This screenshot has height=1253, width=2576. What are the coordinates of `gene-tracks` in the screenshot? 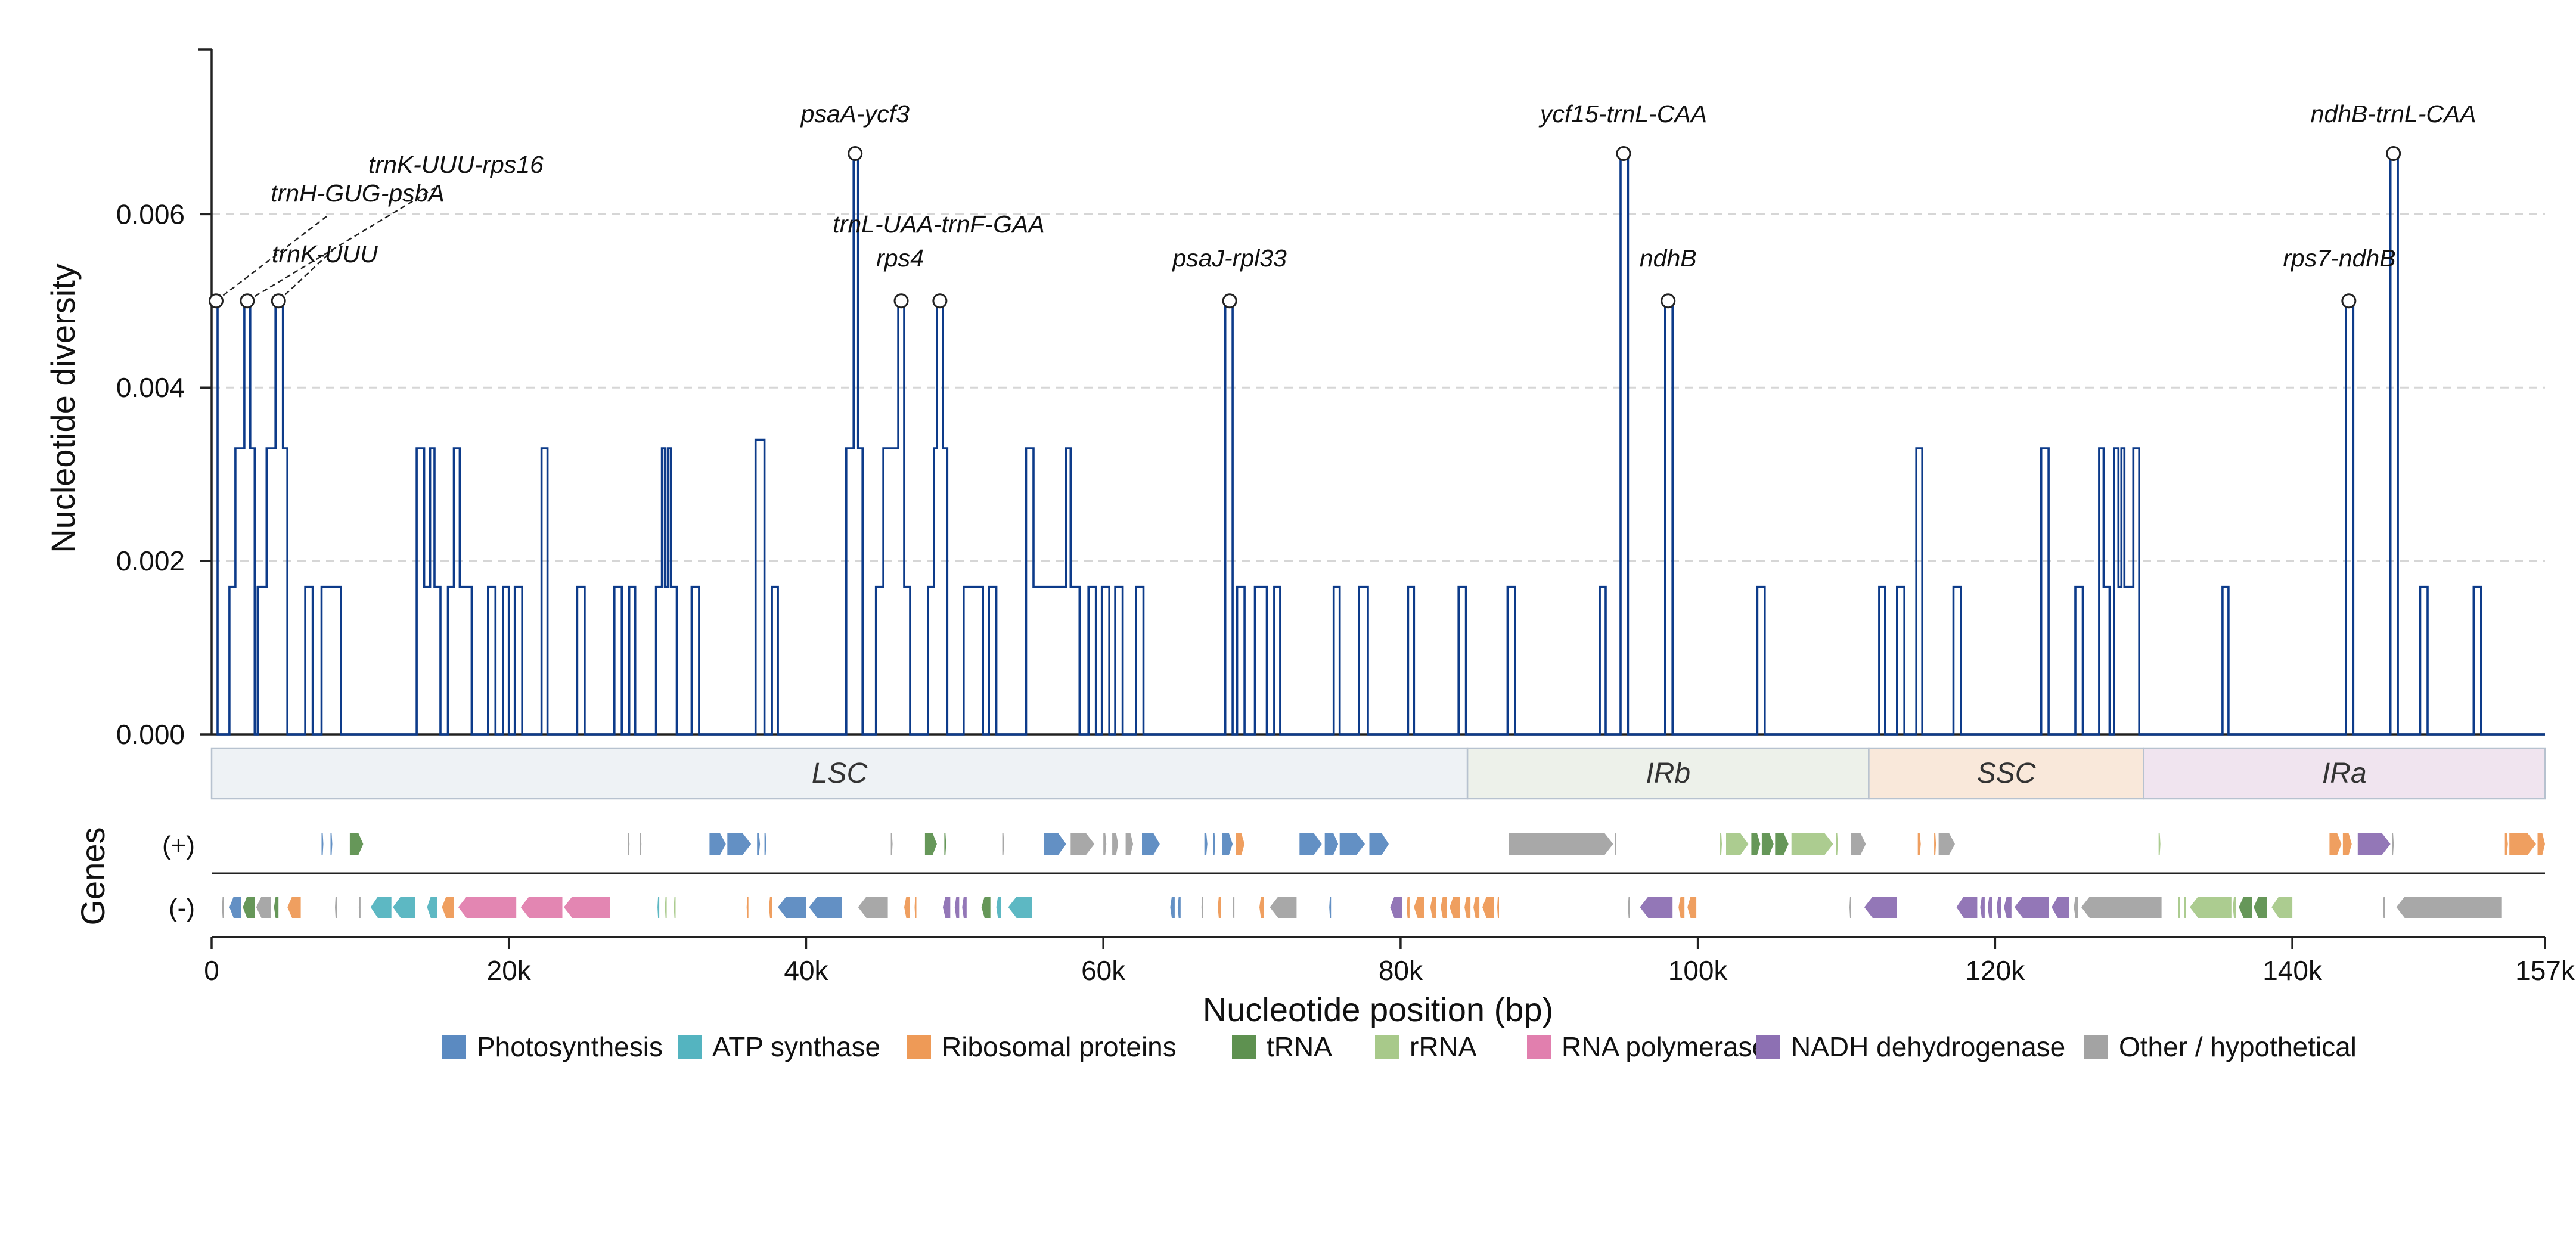 It's located at (1384, 875).